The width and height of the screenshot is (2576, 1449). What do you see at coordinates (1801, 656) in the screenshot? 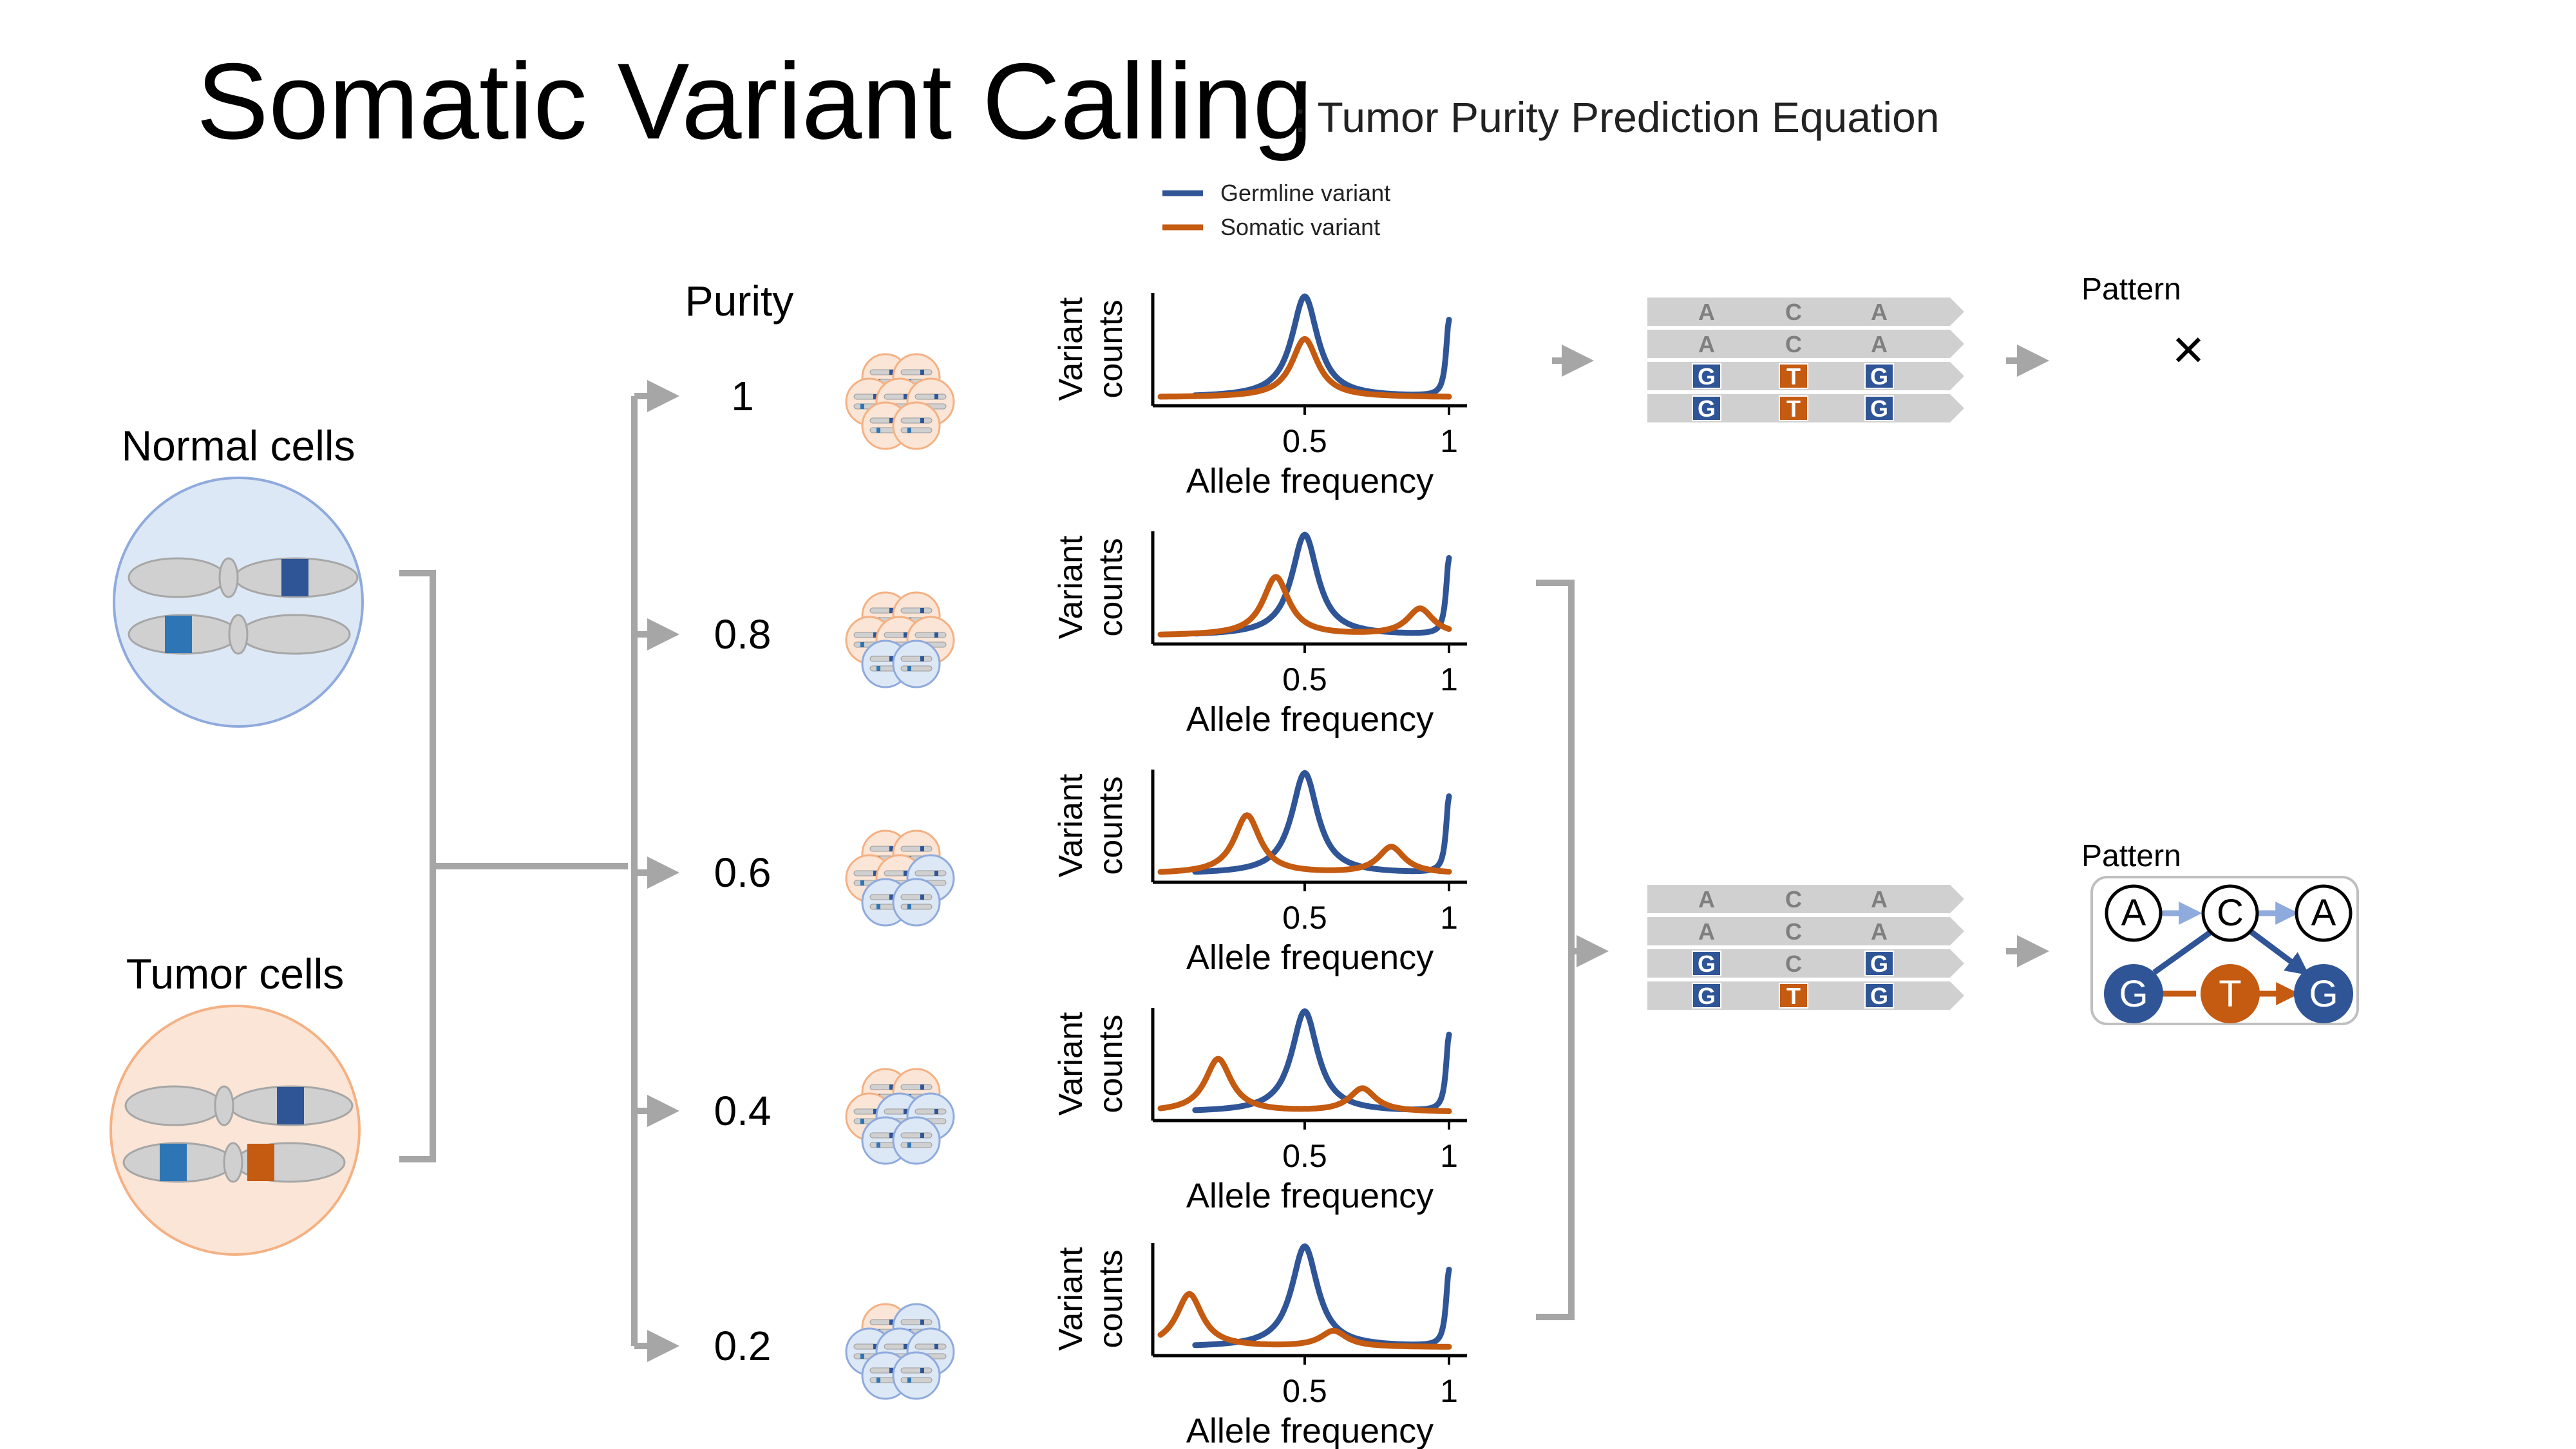
I see `flow-arrows` at bounding box center [1801, 656].